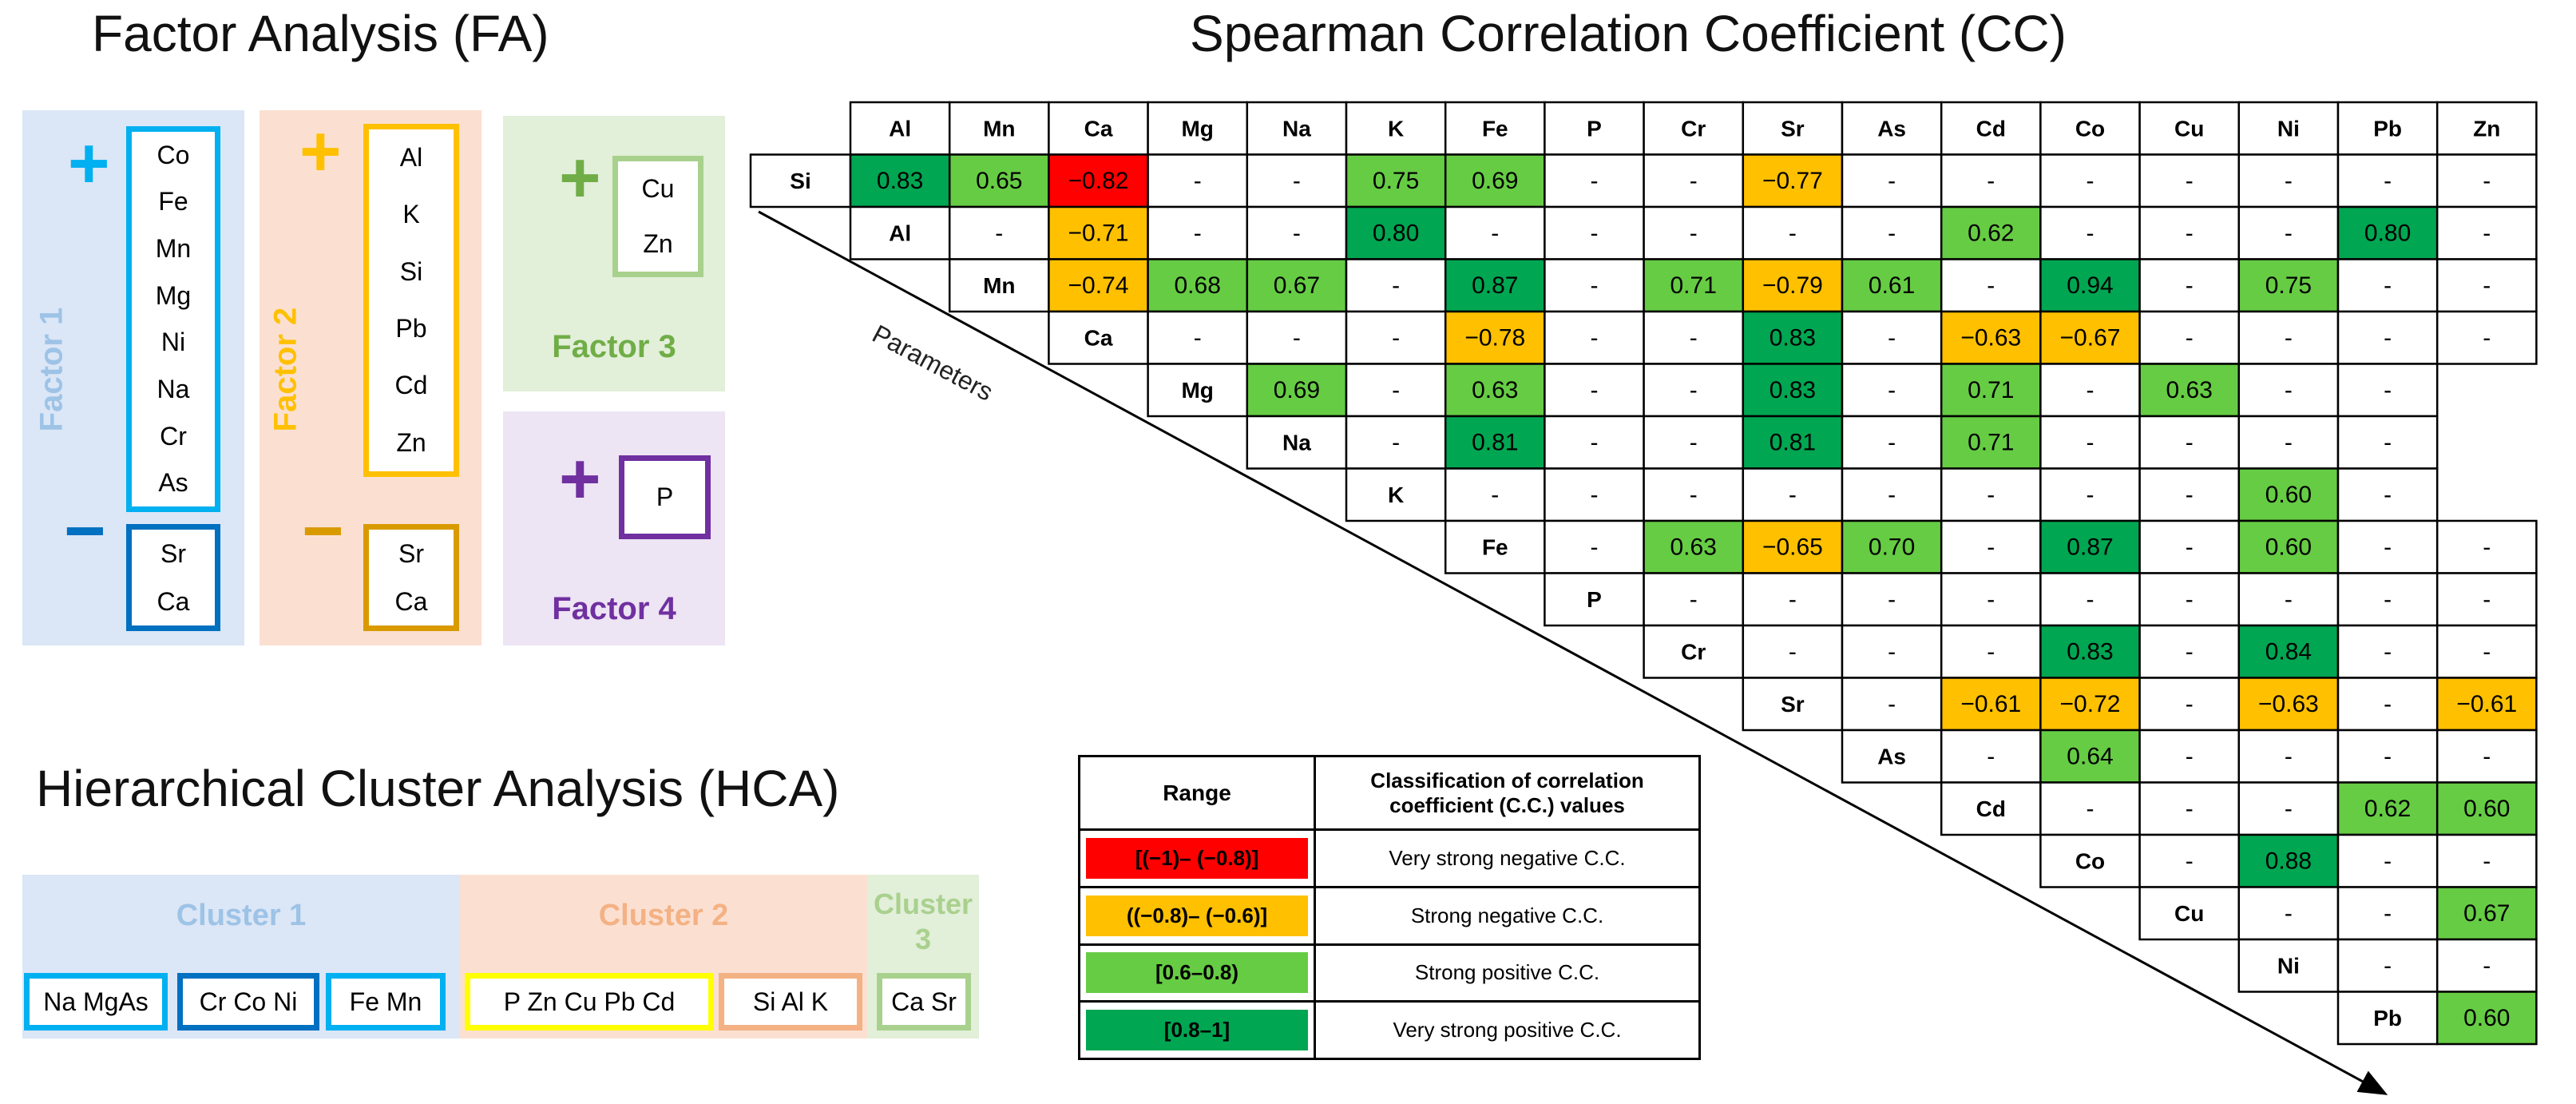 This screenshot has width=2576, height=1104. I want to click on cell-value-al-sr: -, so click(1793, 233).